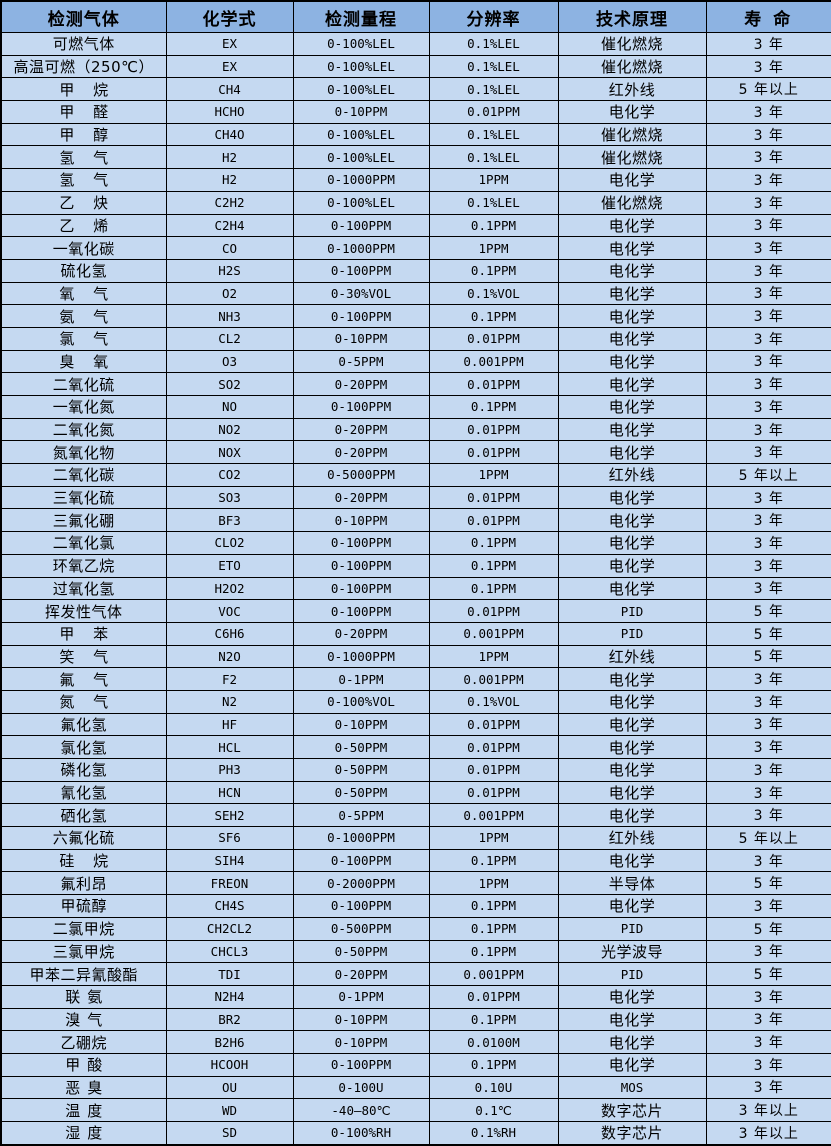  Describe the element at coordinates (415, 16) in the screenshot. I see `table-header-row: 检测气体 化学式 检测量程 分辨率 技术原理 寿 命` at that location.